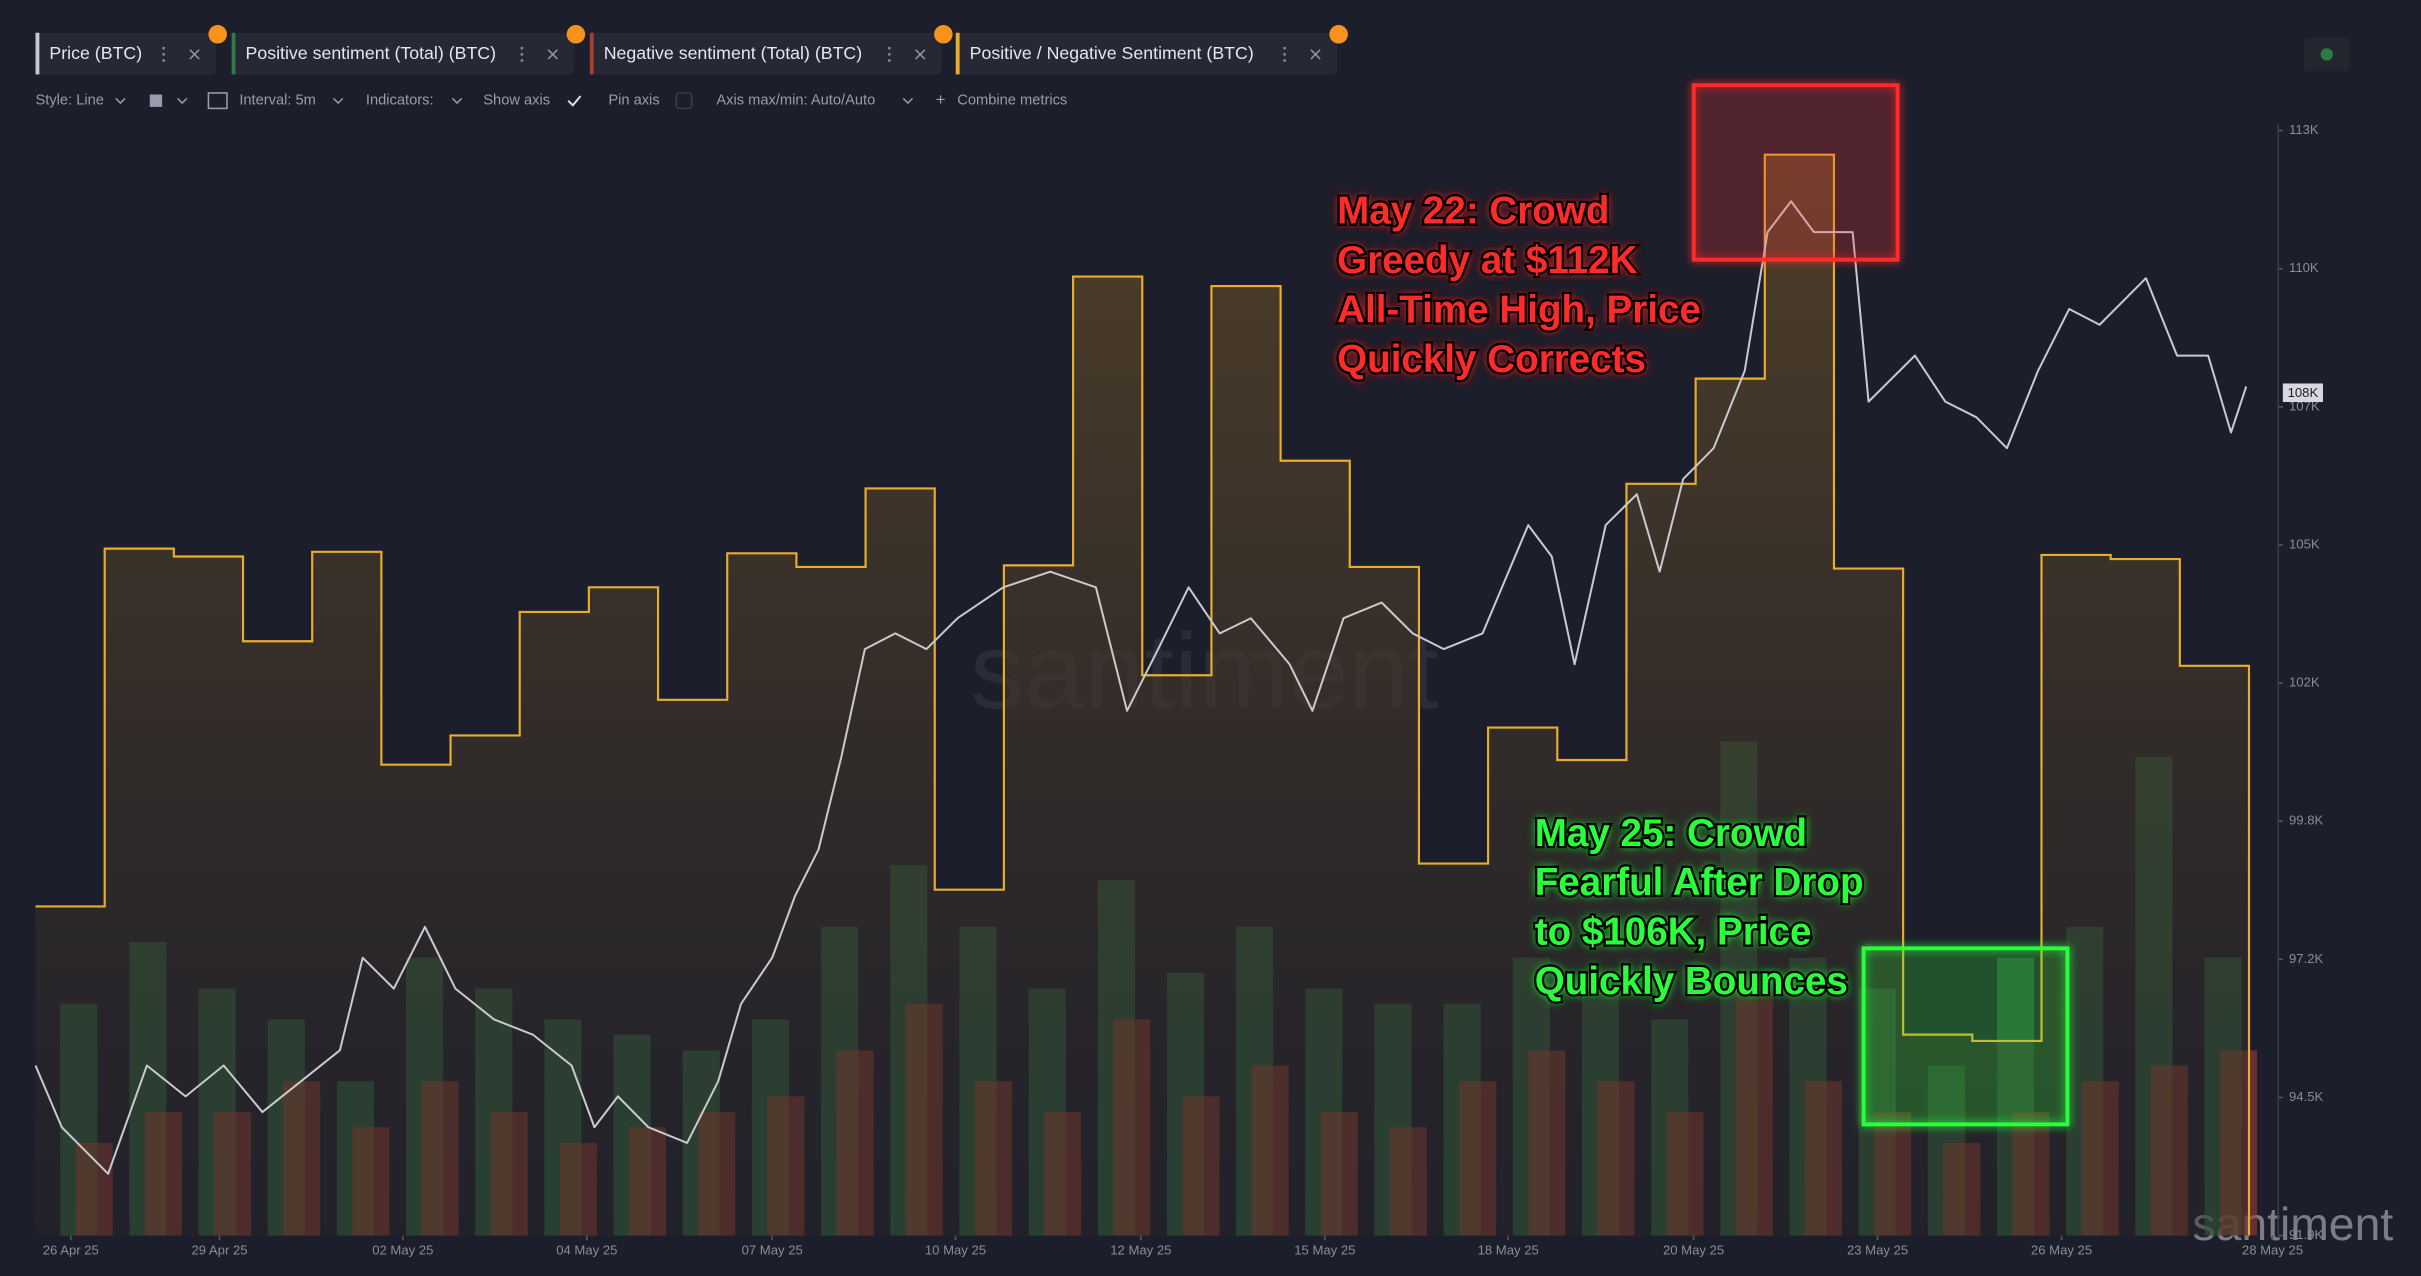  What do you see at coordinates (217, 101) in the screenshot?
I see `interval-icon` at bounding box center [217, 101].